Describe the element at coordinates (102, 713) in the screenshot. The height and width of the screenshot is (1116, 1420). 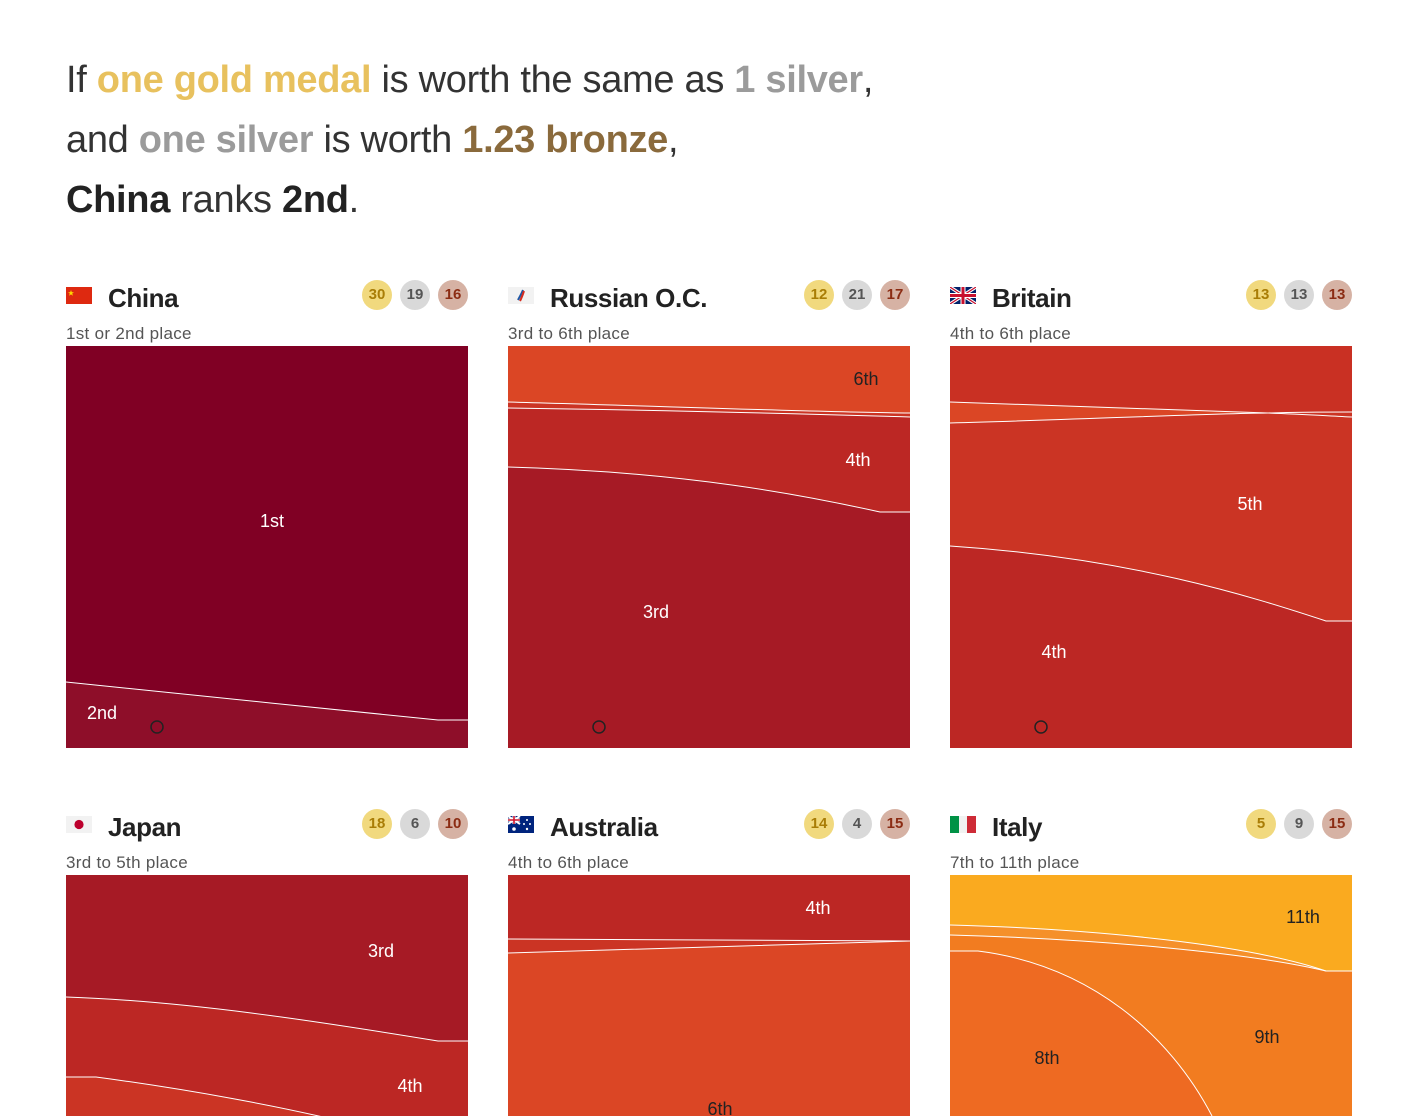
I see `rank-label: 2nd` at that location.